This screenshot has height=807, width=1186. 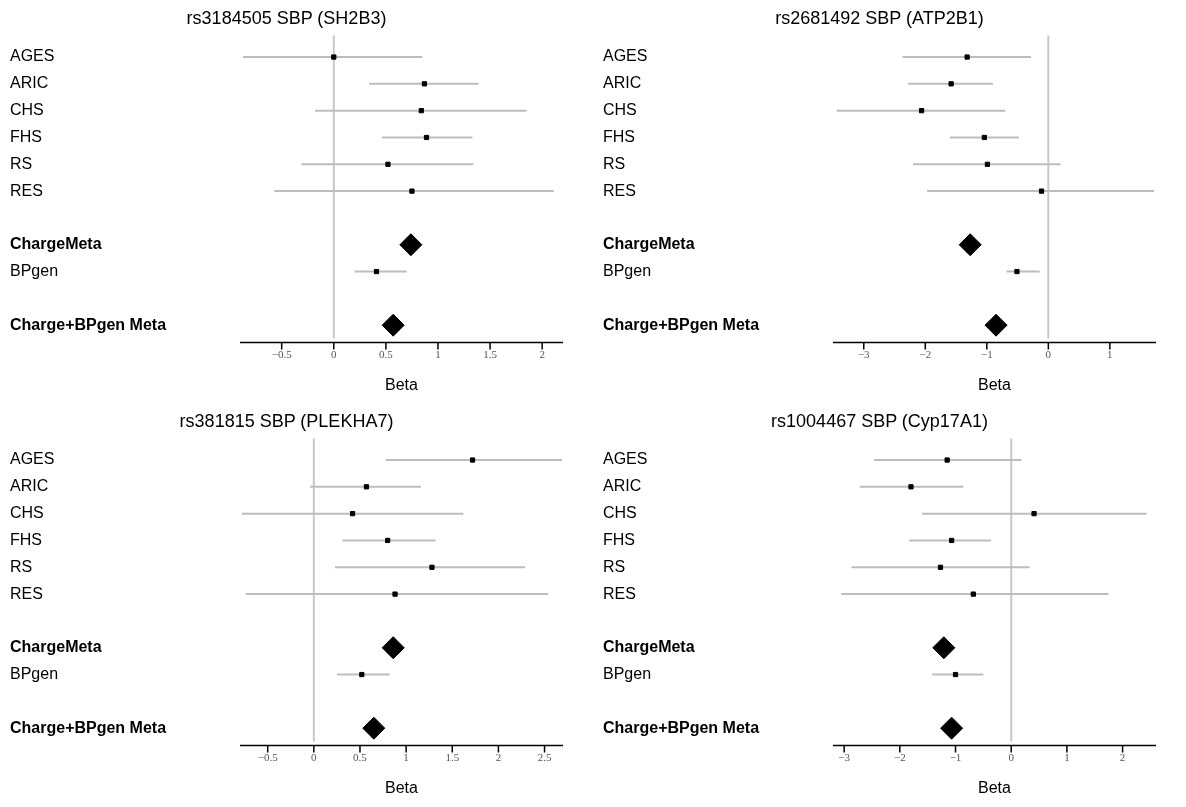 I want to click on x-tick-label: 2.5, so click(x=544, y=757).